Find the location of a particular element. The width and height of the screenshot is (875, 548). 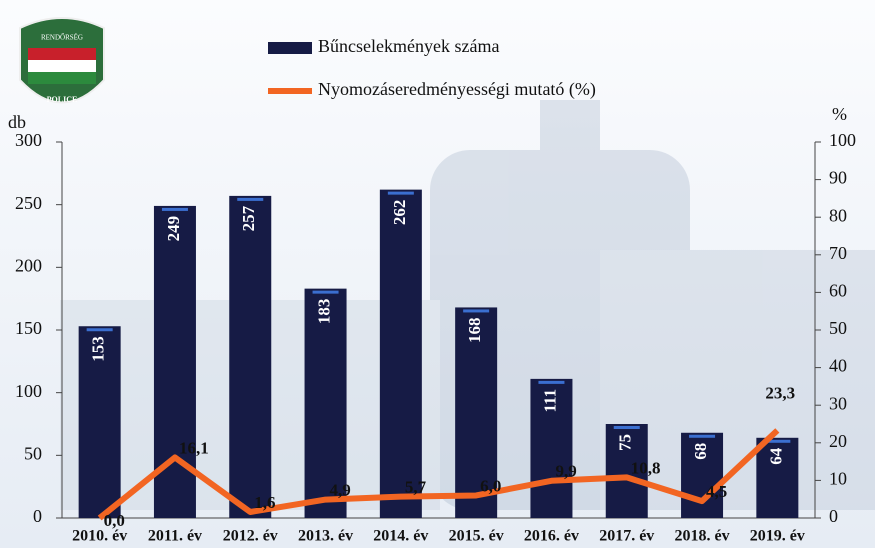

bar-value-label: 68 is located at coordinates (700, 451).